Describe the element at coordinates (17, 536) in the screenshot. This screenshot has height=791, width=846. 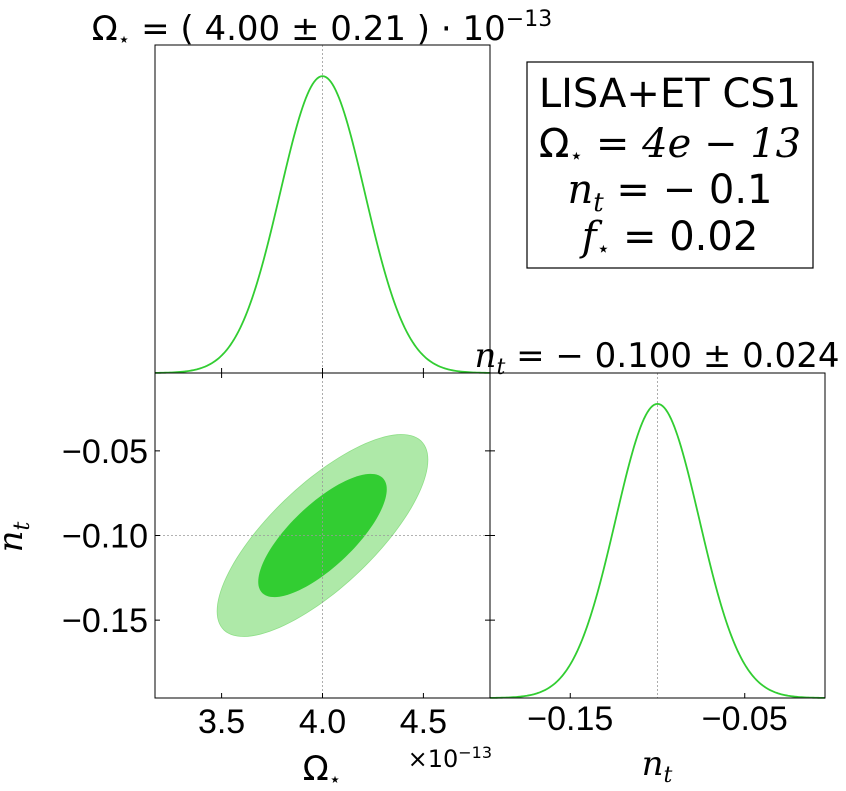
I see `y-axis-label-nt: nt` at that location.